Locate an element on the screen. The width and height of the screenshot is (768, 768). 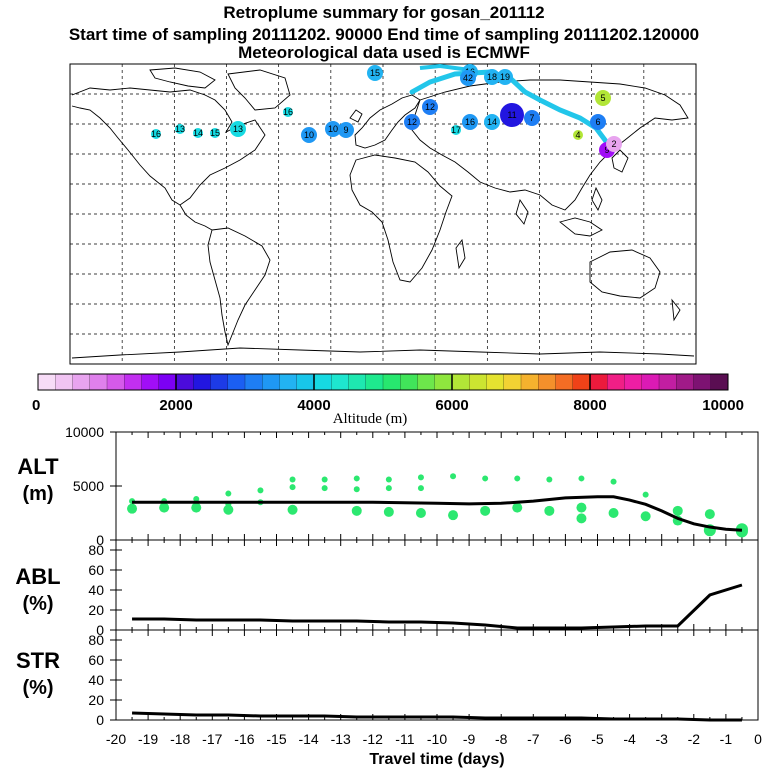
map-point: 17 is located at coordinates (456, 130).